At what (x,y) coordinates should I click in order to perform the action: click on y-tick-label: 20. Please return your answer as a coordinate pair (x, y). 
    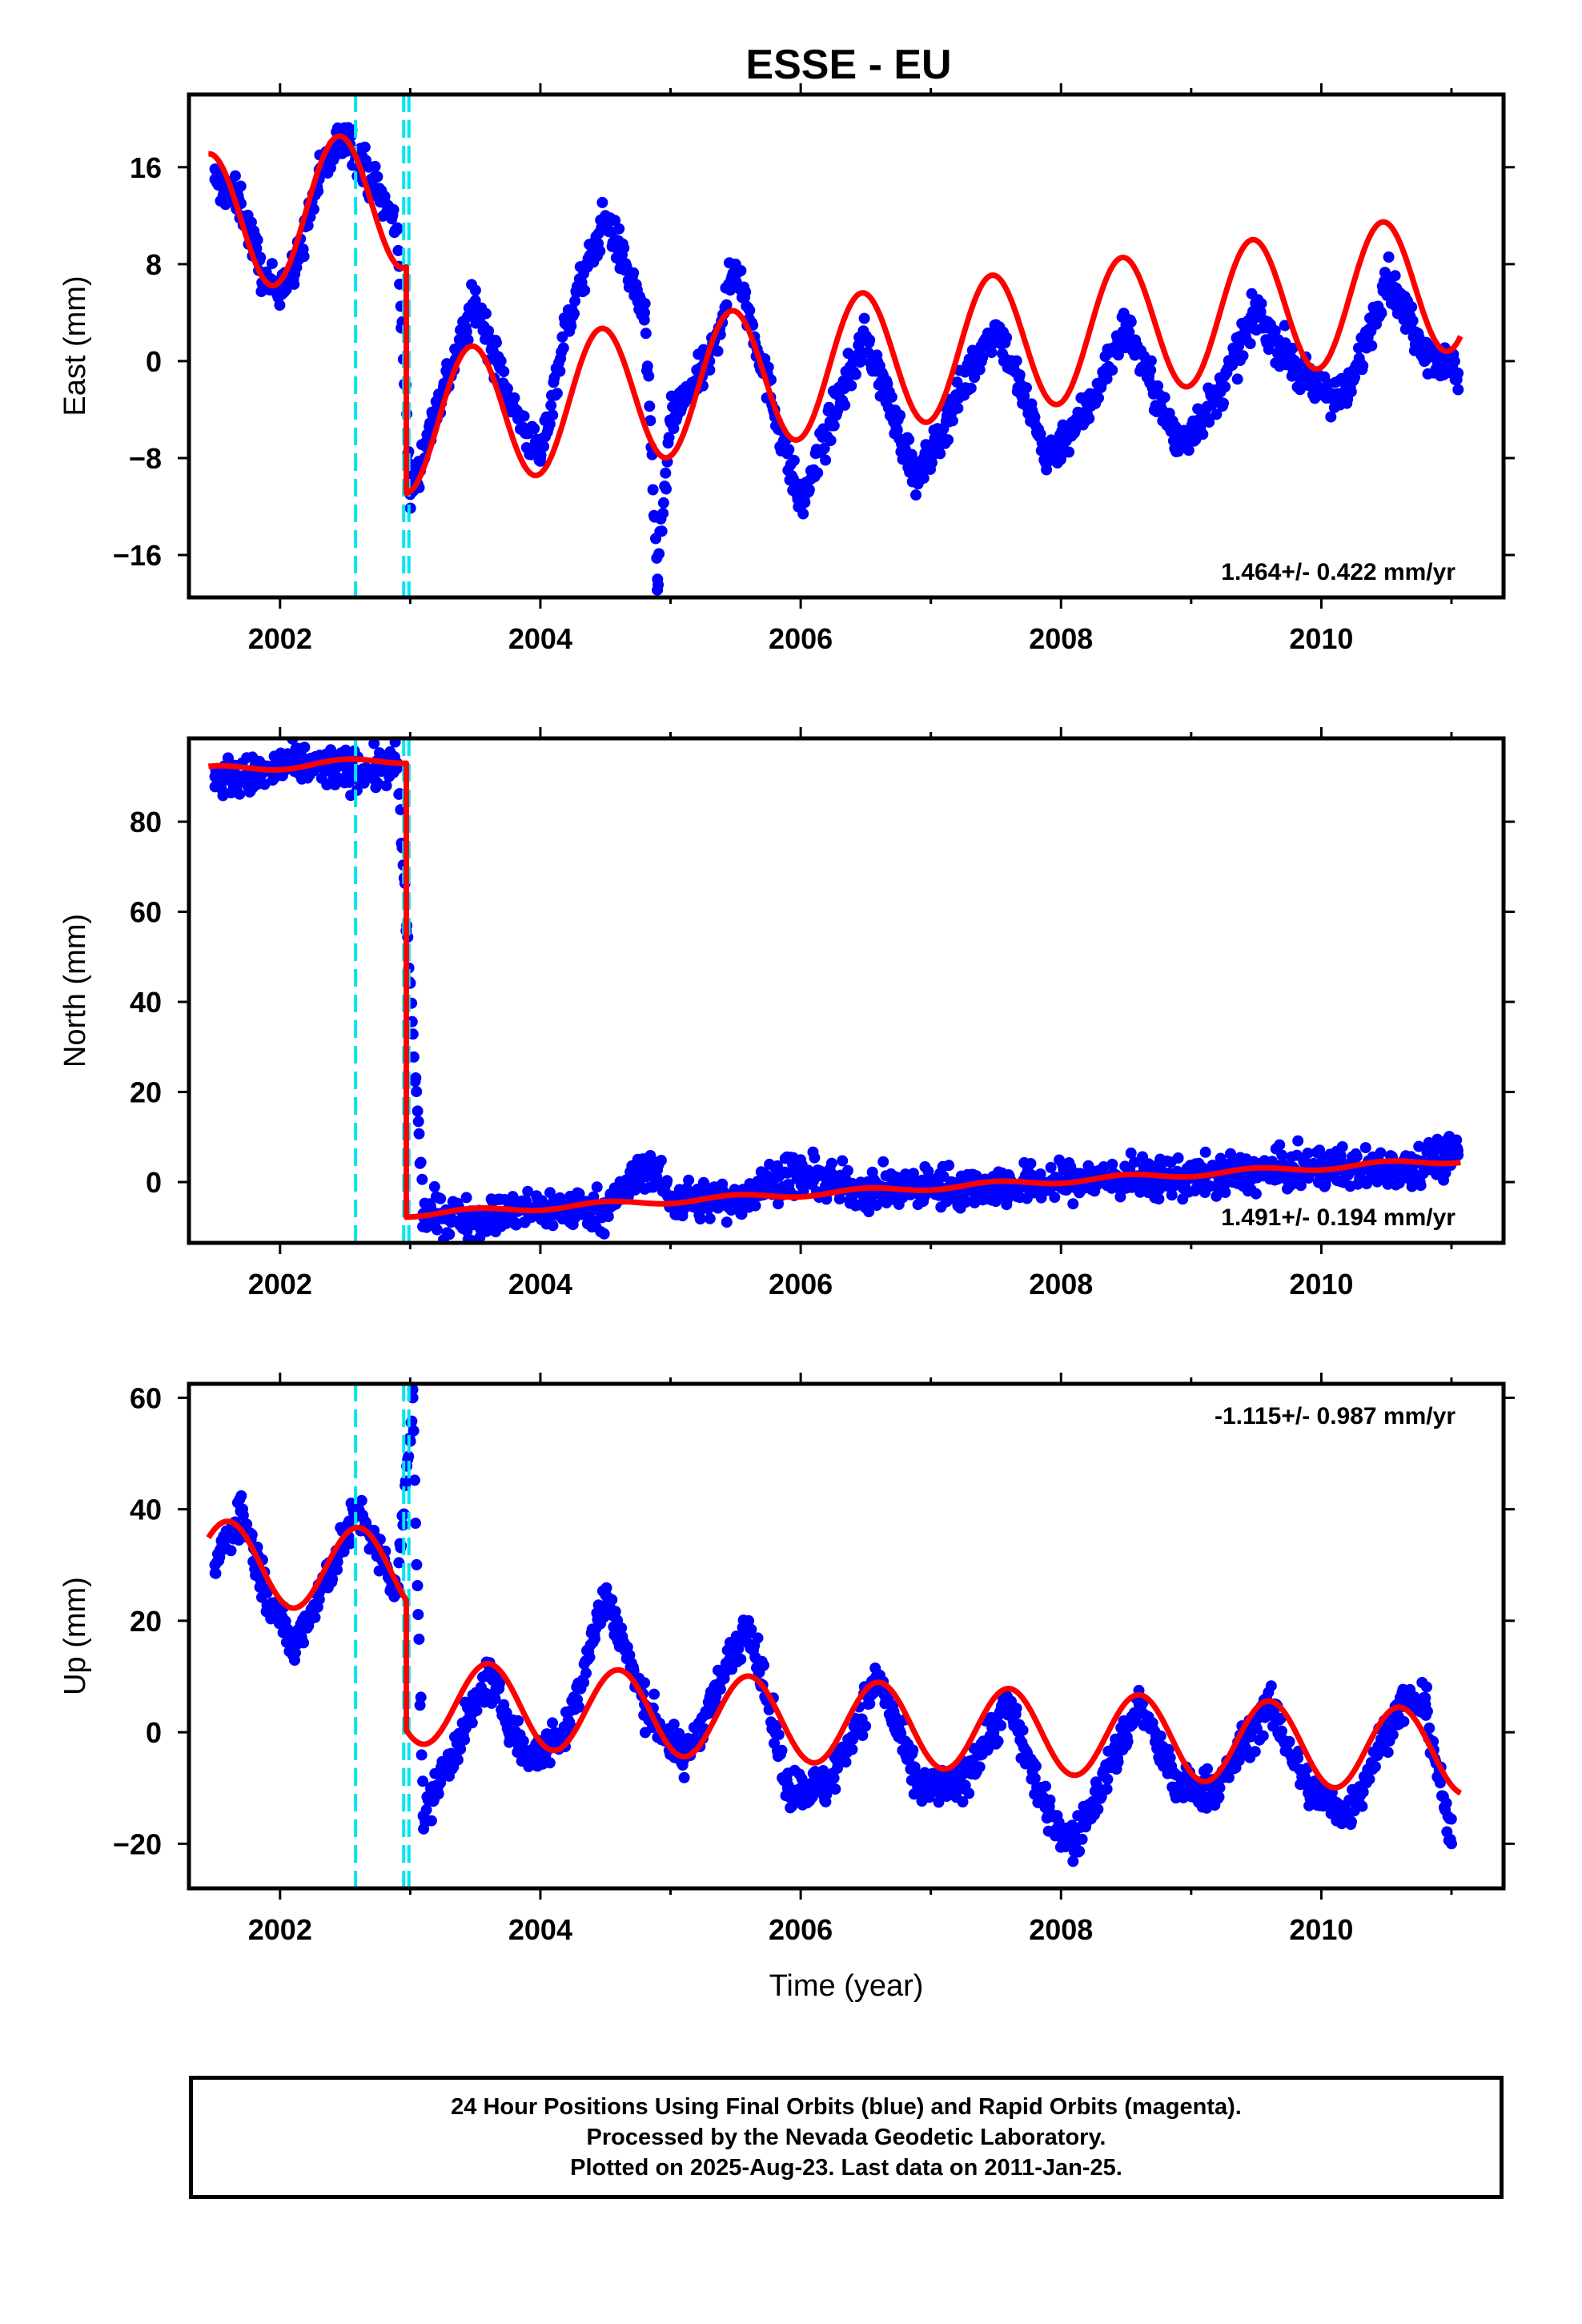
    Looking at the image, I should click on (146, 1621).